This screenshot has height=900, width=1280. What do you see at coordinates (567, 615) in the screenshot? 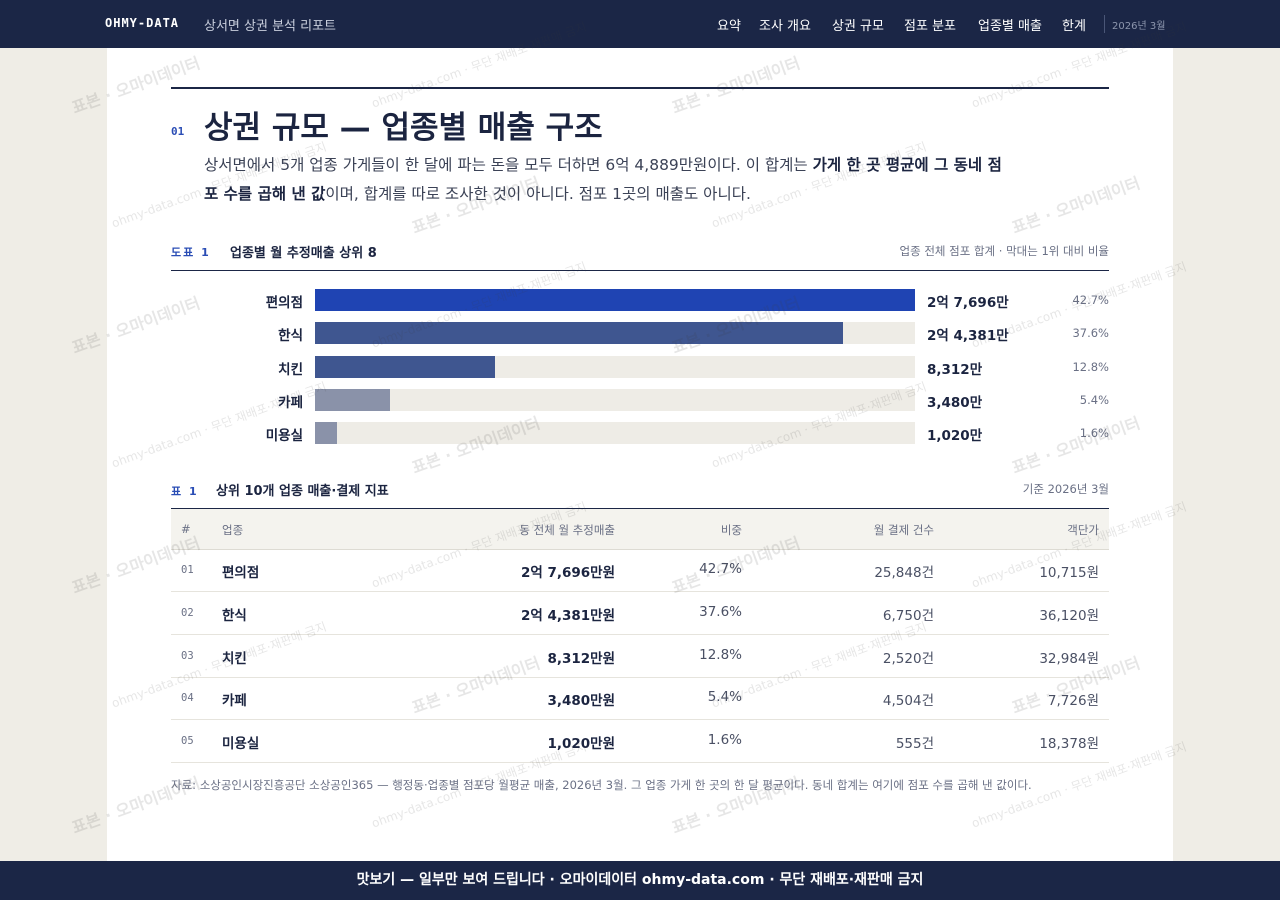
I see `table-cell: 2억 4,381만원` at bounding box center [567, 615].